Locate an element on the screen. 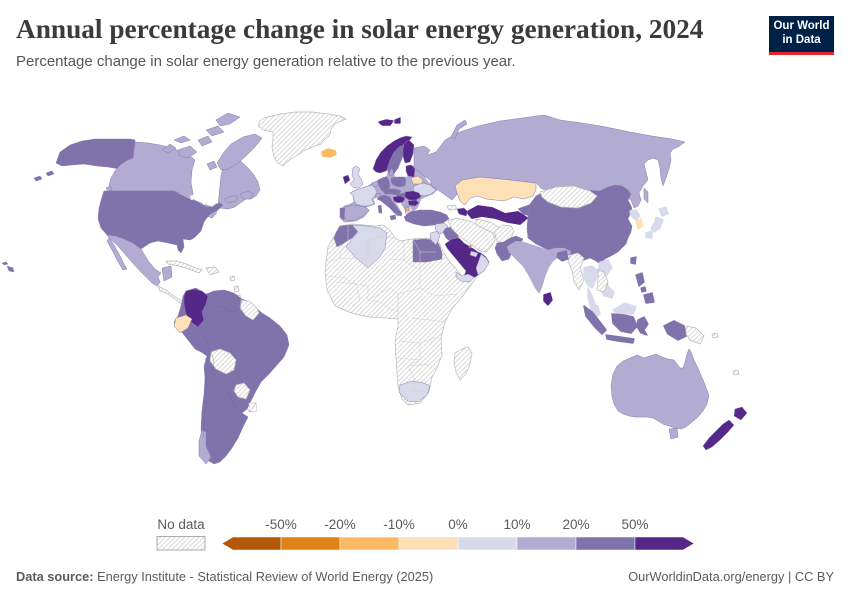 This screenshot has width=850, height=600. svg-text: 10% is located at coordinates (516, 524).